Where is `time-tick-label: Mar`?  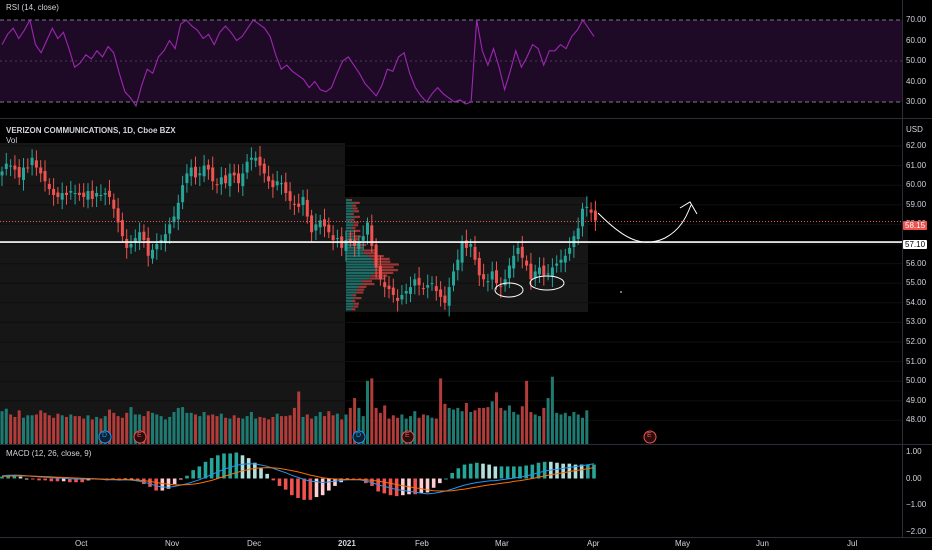 time-tick-label: Mar is located at coordinates (502, 543).